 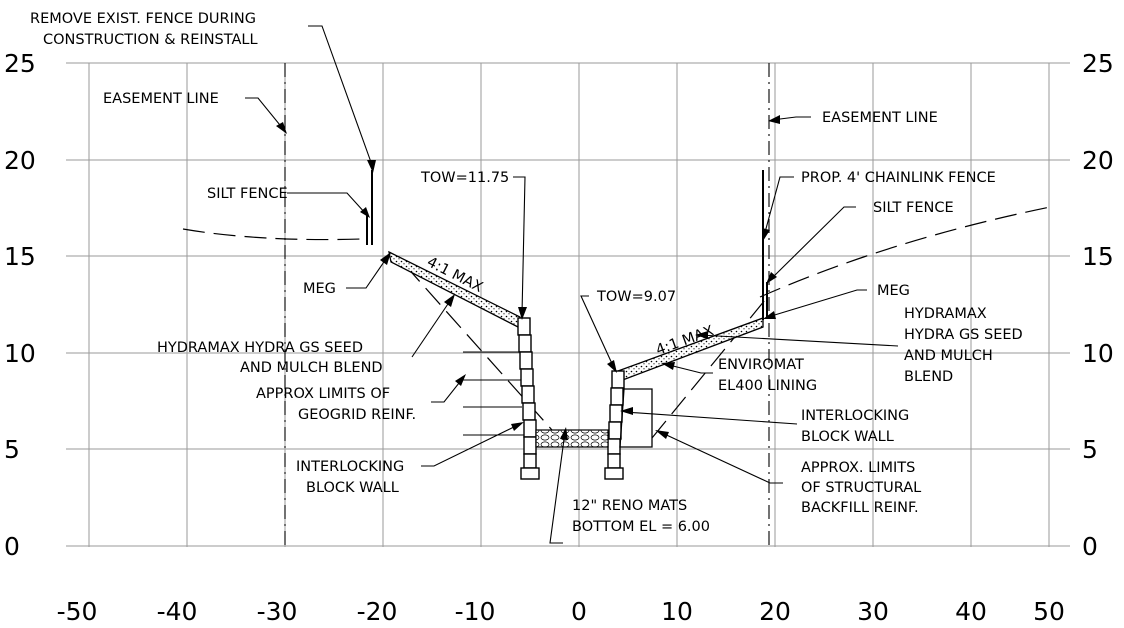 I want to click on x-tick-label: -50, so click(x=77, y=611).